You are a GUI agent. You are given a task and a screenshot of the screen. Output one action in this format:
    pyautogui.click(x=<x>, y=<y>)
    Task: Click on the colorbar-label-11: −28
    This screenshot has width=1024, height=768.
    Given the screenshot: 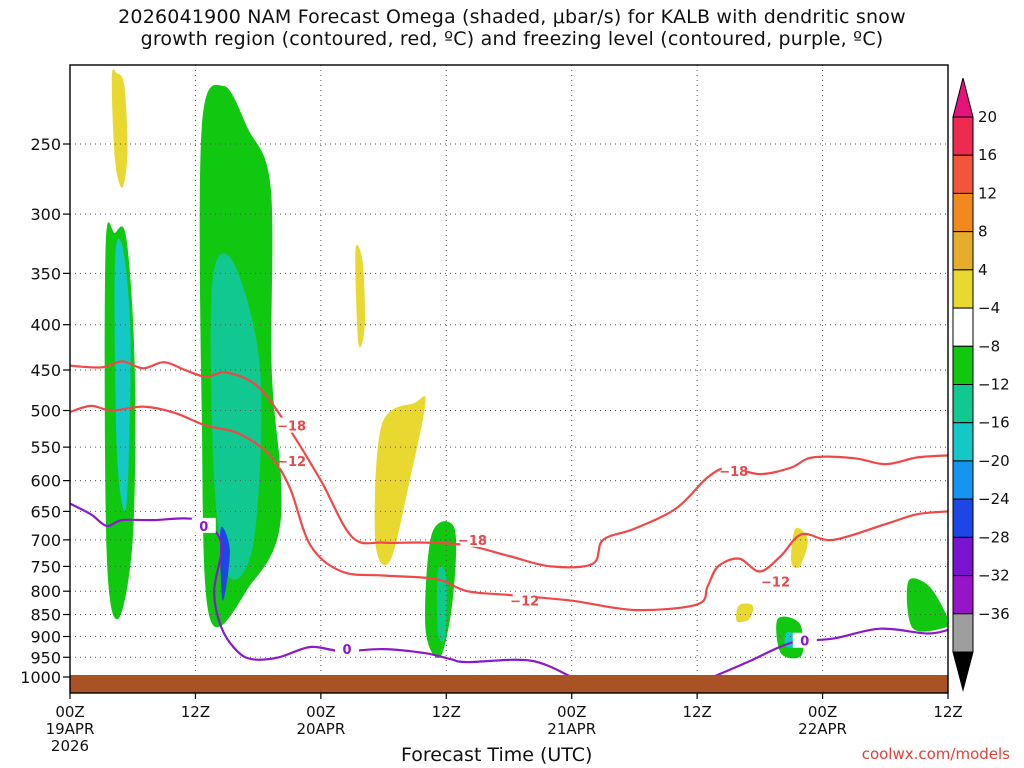 What is the action you would take?
    pyautogui.click(x=994, y=537)
    